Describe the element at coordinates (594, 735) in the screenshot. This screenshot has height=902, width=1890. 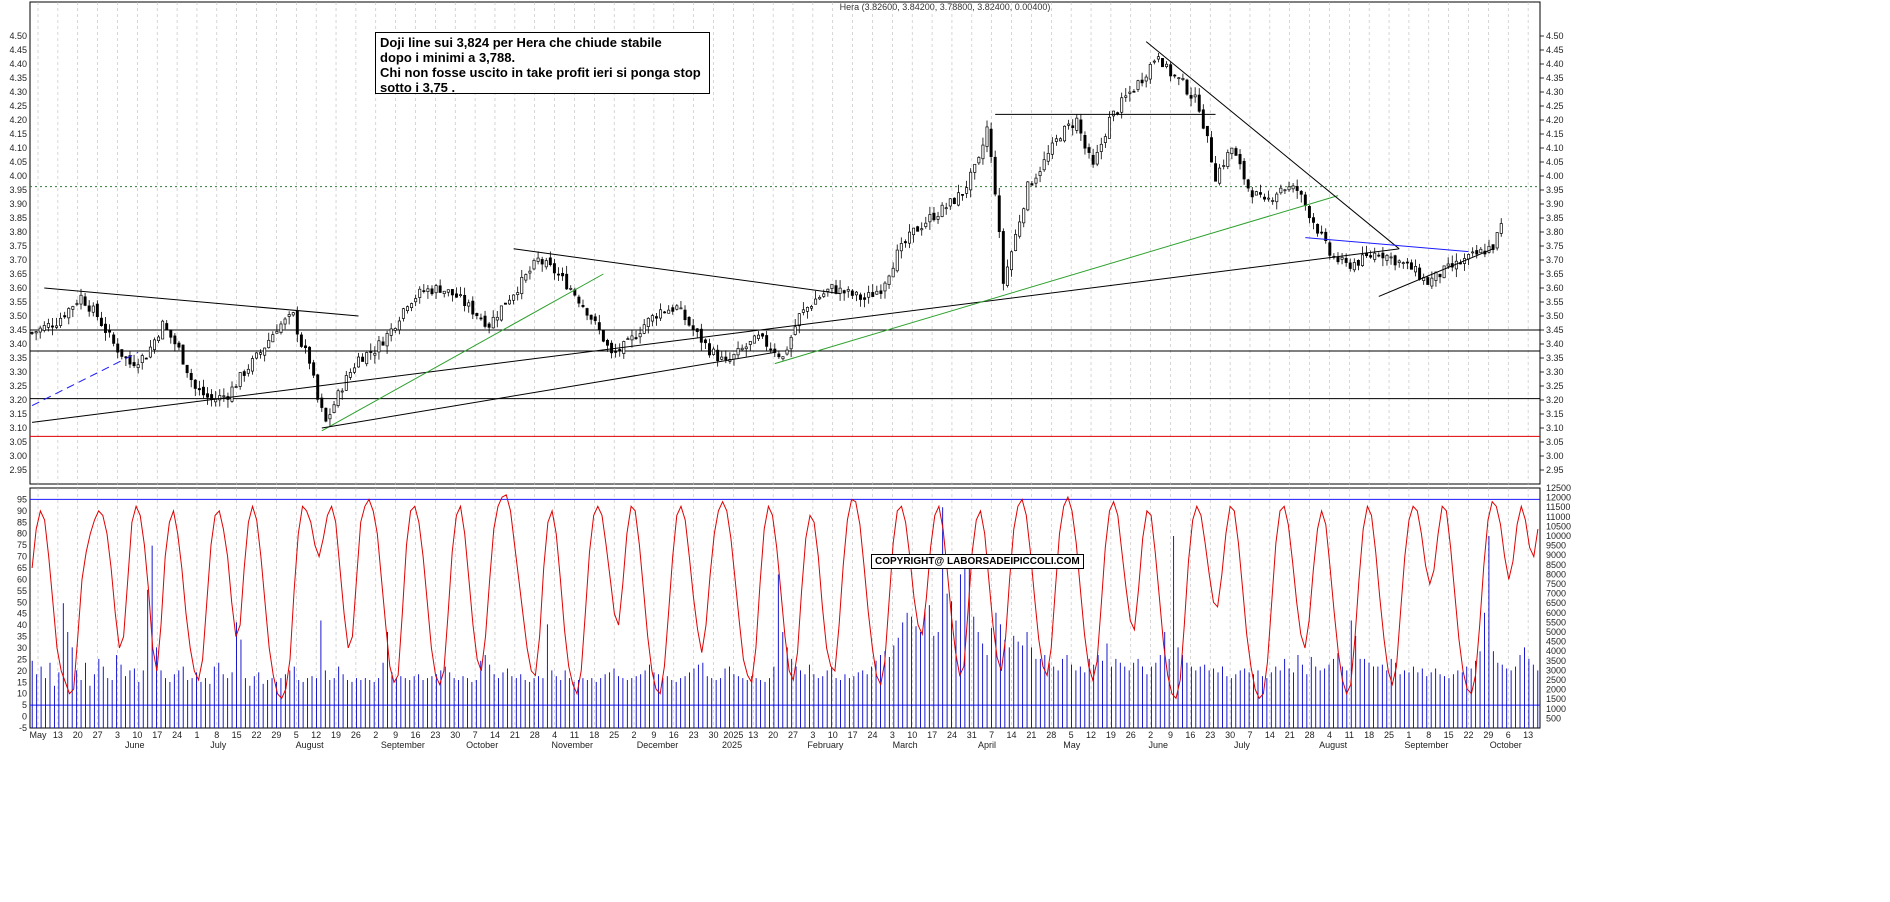
I see `x-tick-label: 18` at that location.